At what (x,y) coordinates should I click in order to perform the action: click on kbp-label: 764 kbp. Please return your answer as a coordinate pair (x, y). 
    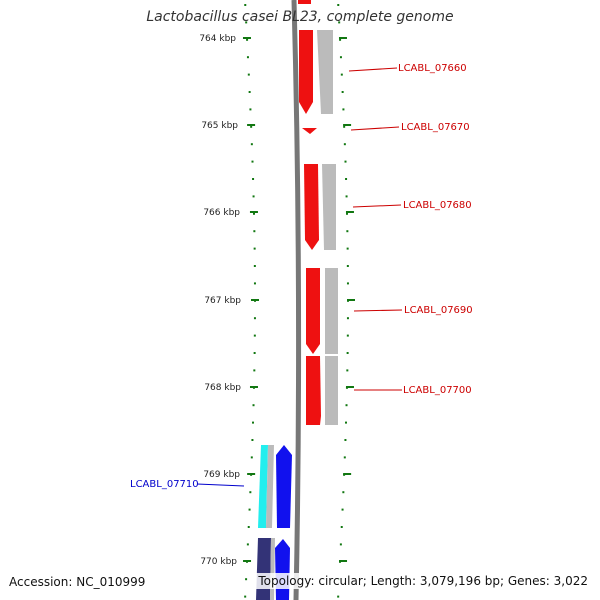
    Looking at the image, I should click on (217, 39).